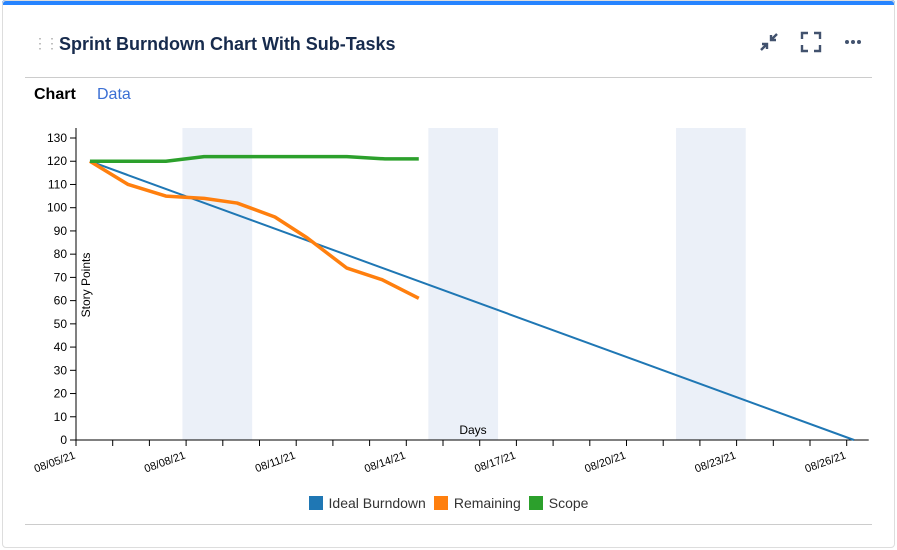 The width and height of the screenshot is (897, 550). I want to click on y-tick-label: 120, so click(57, 161).